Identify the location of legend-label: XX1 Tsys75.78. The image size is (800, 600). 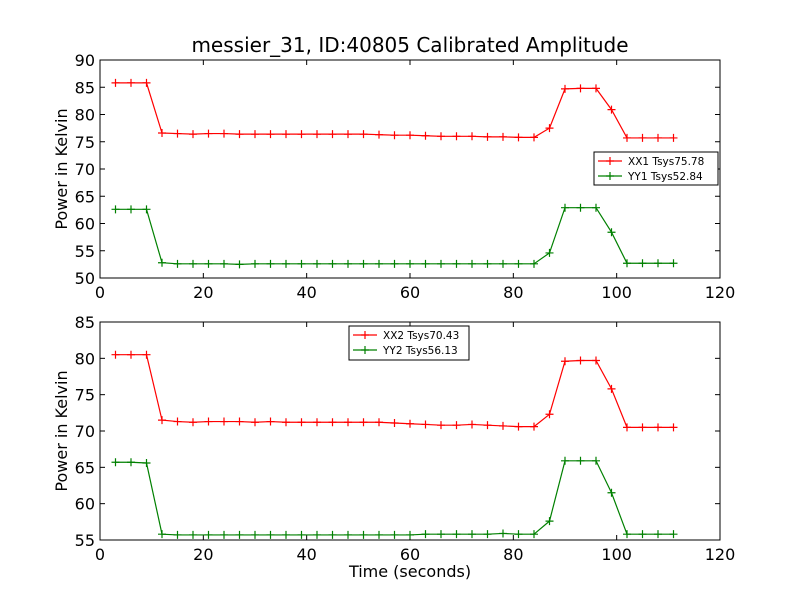
(666, 162).